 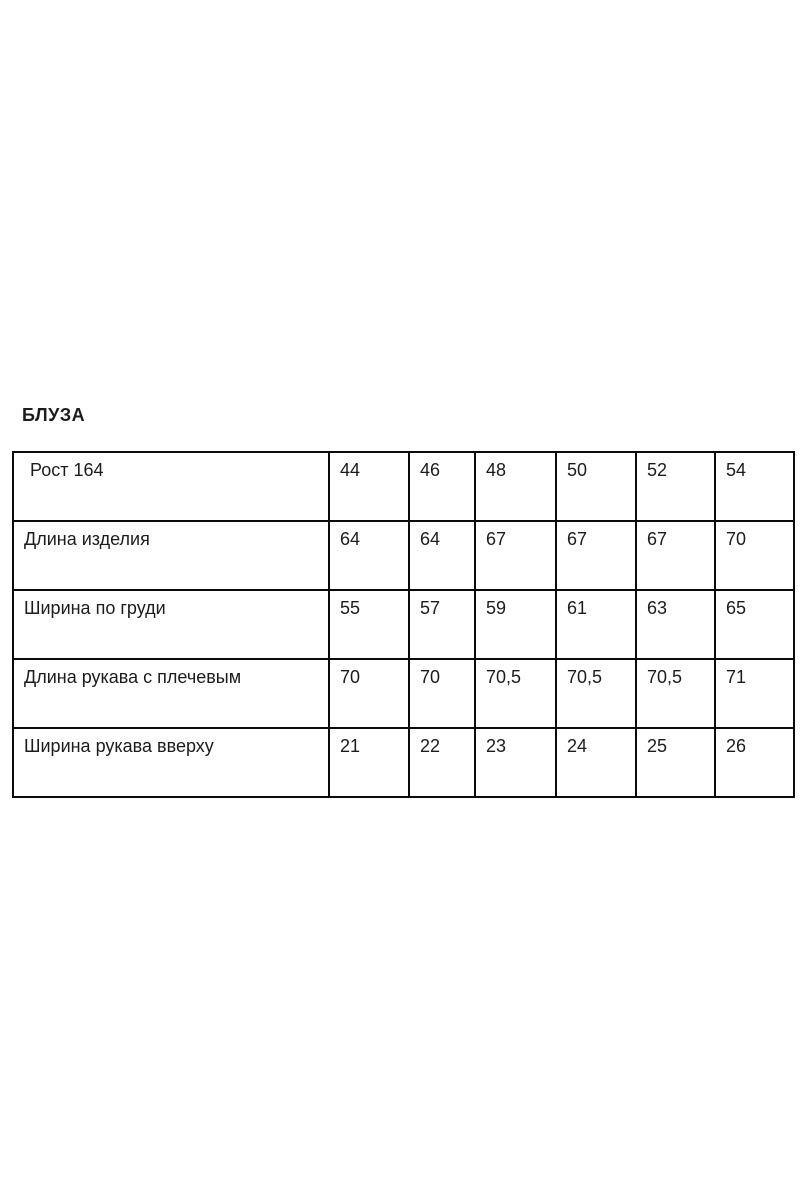 I want to click on table-header-row: Рост 164 44 46 48 50 52 54, so click(x=403, y=486).